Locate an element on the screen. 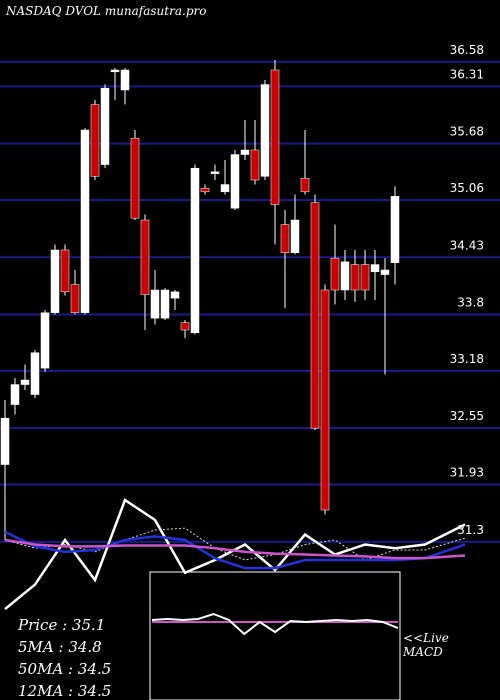 Image resolution: width=500 pixels, height=700 pixels. y-tick-label: 36.58 is located at coordinates (467, 50).